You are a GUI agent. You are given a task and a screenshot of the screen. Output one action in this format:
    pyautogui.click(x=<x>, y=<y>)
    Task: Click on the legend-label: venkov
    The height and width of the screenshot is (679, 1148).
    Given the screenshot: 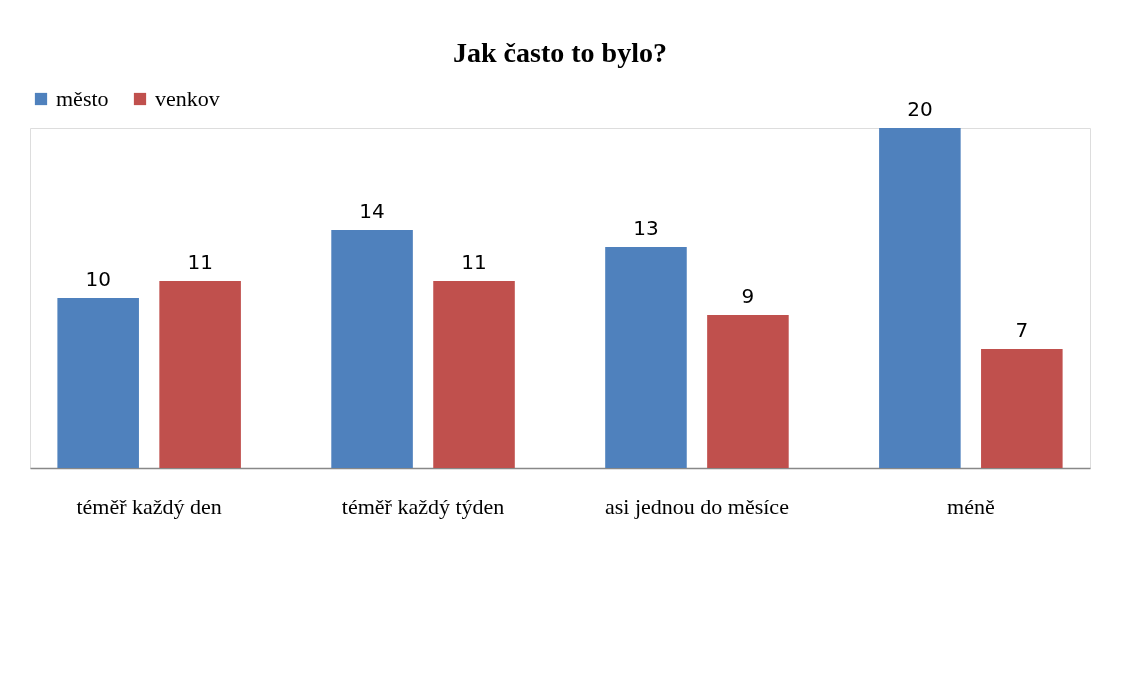 What is the action you would take?
    pyautogui.click(x=187, y=98)
    